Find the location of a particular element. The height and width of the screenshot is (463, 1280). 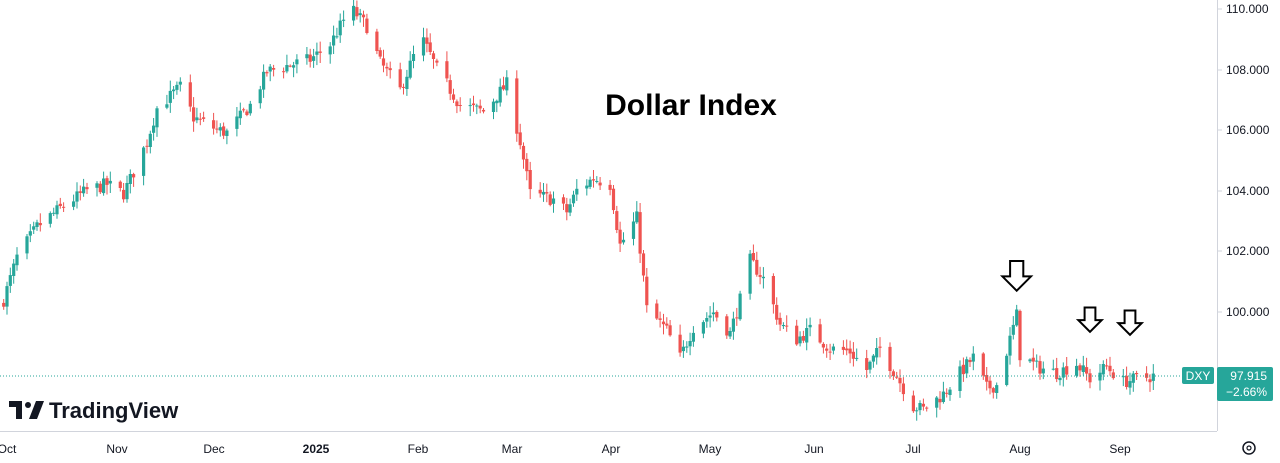

settings-button is located at coordinates (1249, 448).